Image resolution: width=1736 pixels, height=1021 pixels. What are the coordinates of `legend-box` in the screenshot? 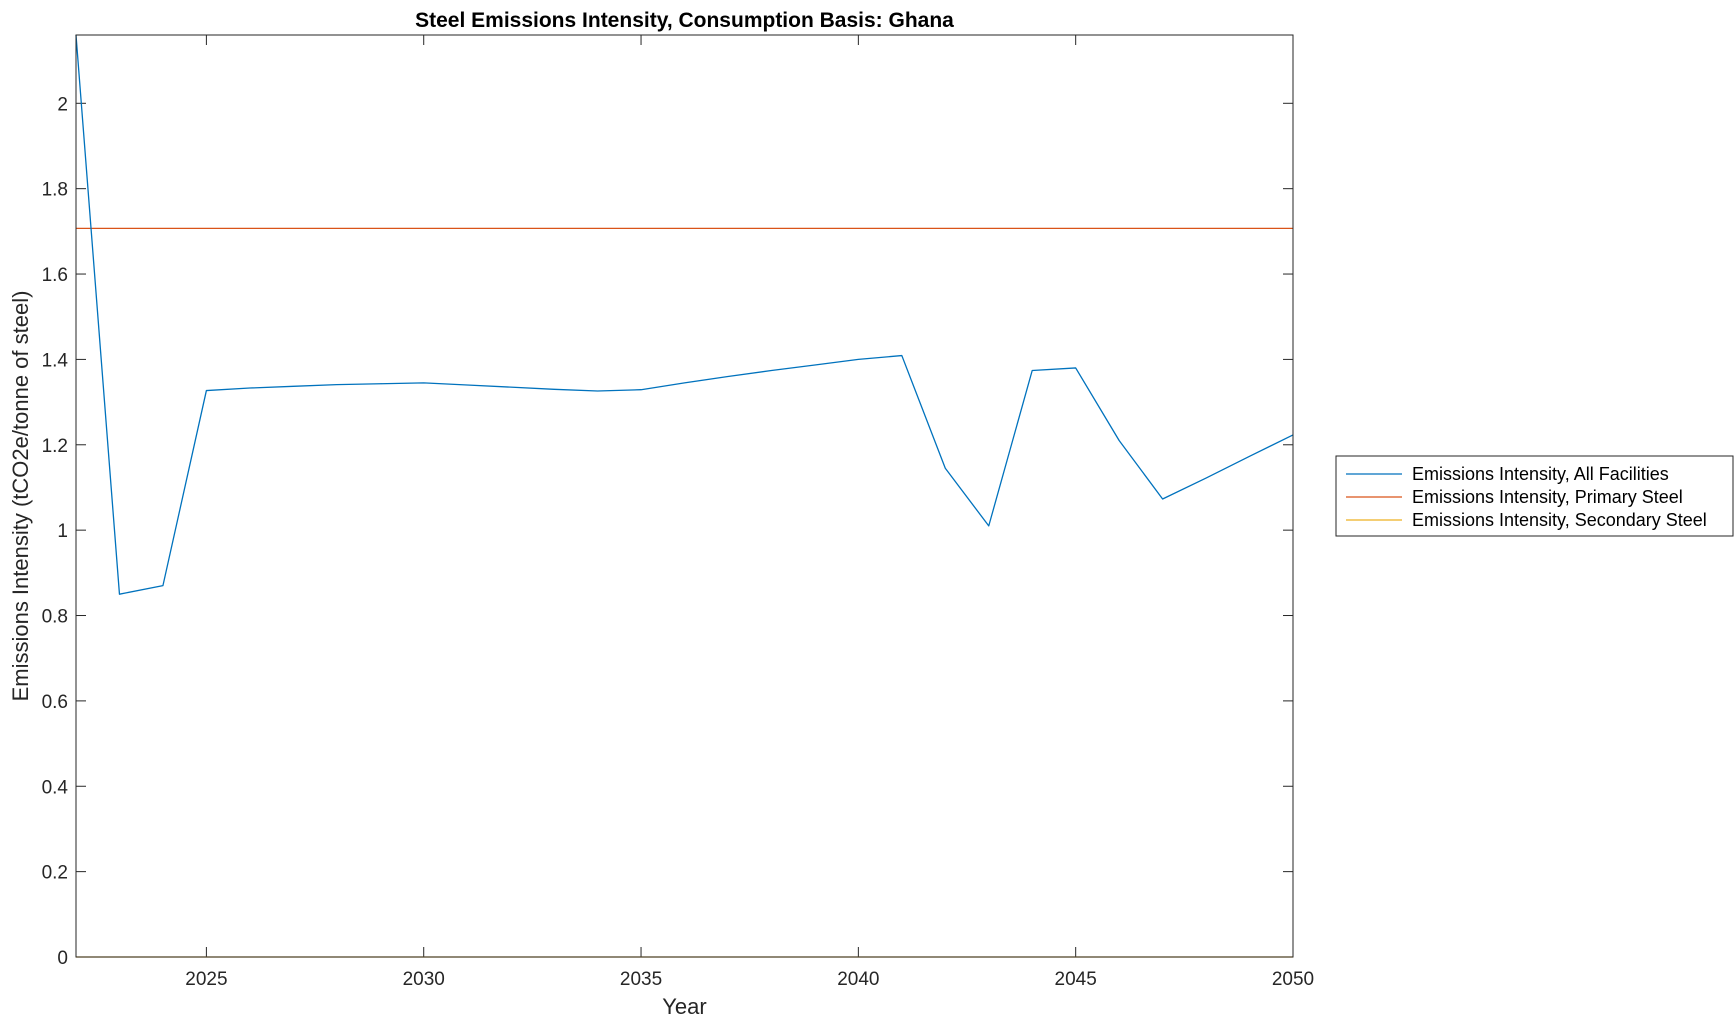 It's located at (1534, 496).